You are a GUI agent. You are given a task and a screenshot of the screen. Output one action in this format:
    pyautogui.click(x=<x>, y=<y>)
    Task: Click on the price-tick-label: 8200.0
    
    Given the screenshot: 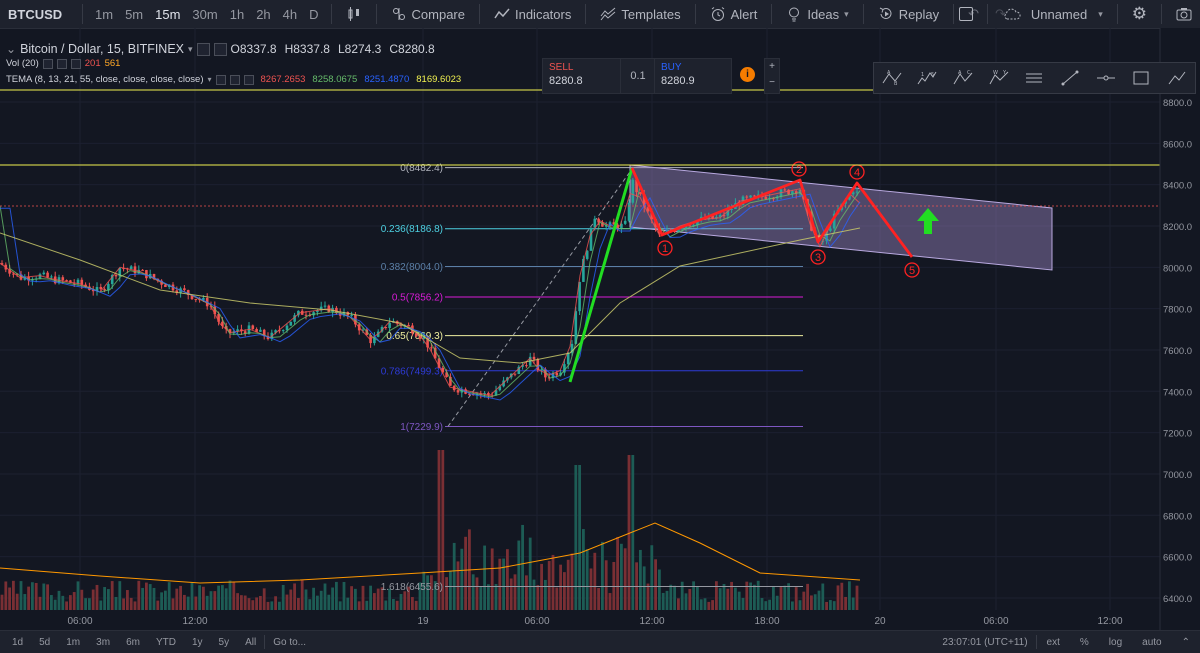 What is the action you would take?
    pyautogui.click(x=1177, y=227)
    